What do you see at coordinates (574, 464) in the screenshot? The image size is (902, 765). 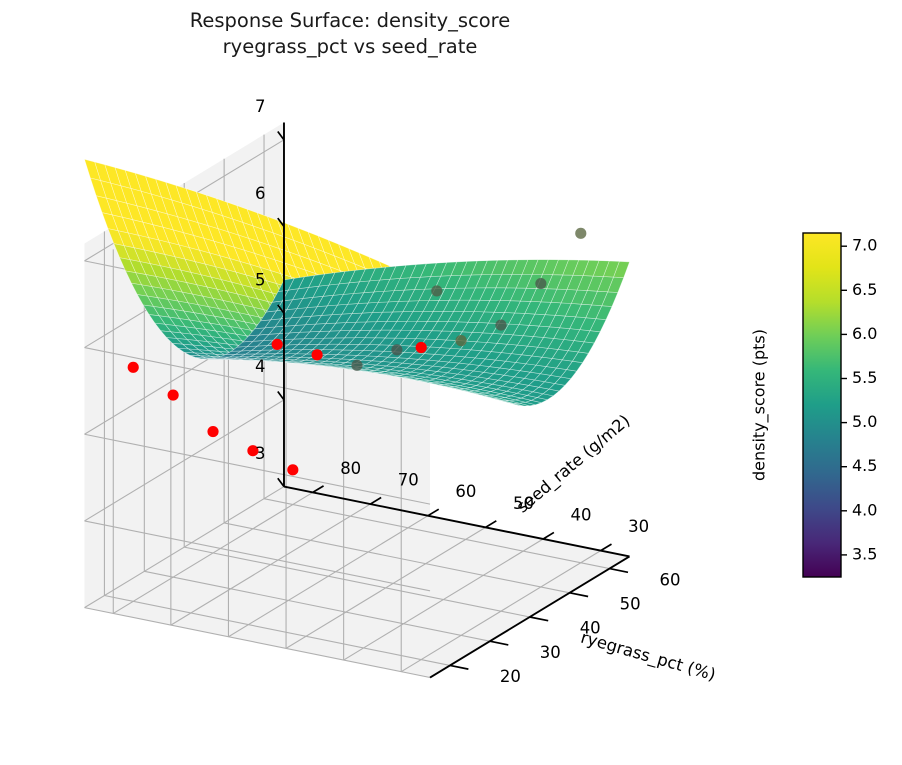 I see `y-axis-label: seed_rate (g/m2)` at bounding box center [574, 464].